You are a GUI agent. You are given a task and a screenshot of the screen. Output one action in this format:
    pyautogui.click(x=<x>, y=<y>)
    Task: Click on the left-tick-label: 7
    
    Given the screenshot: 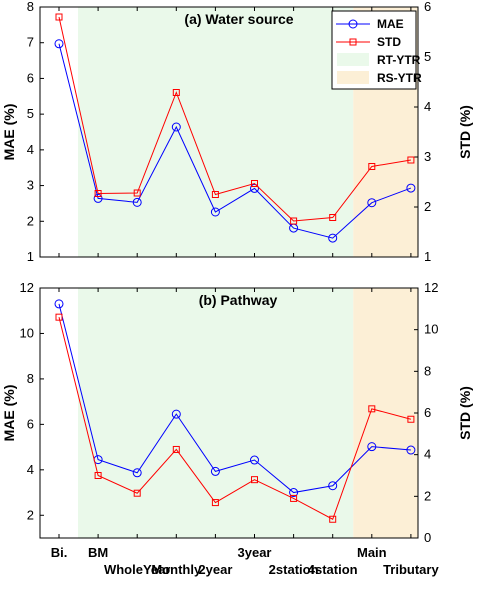 What is the action you would take?
    pyautogui.click(x=30, y=42)
    